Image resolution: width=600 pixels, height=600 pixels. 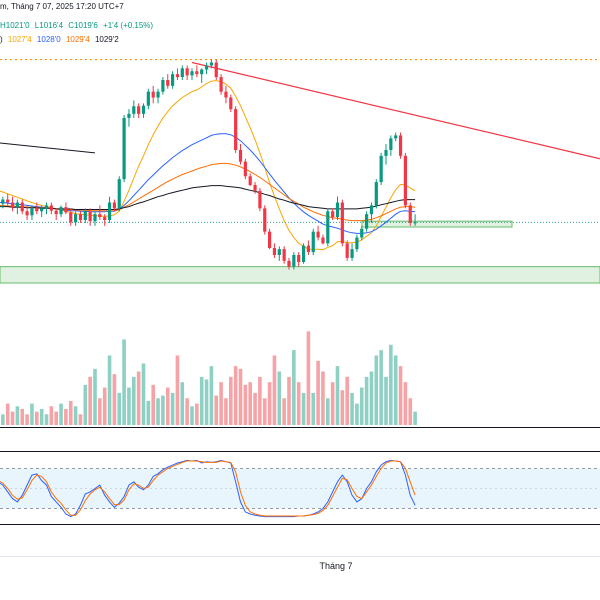 I want to click on stochastic-line, so click(x=208, y=488).